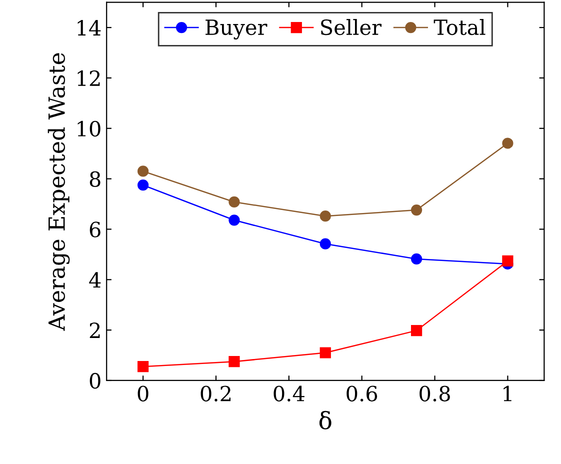 This screenshot has width=561, height=464. I want to click on x-tick-label: 0.8, so click(435, 394).